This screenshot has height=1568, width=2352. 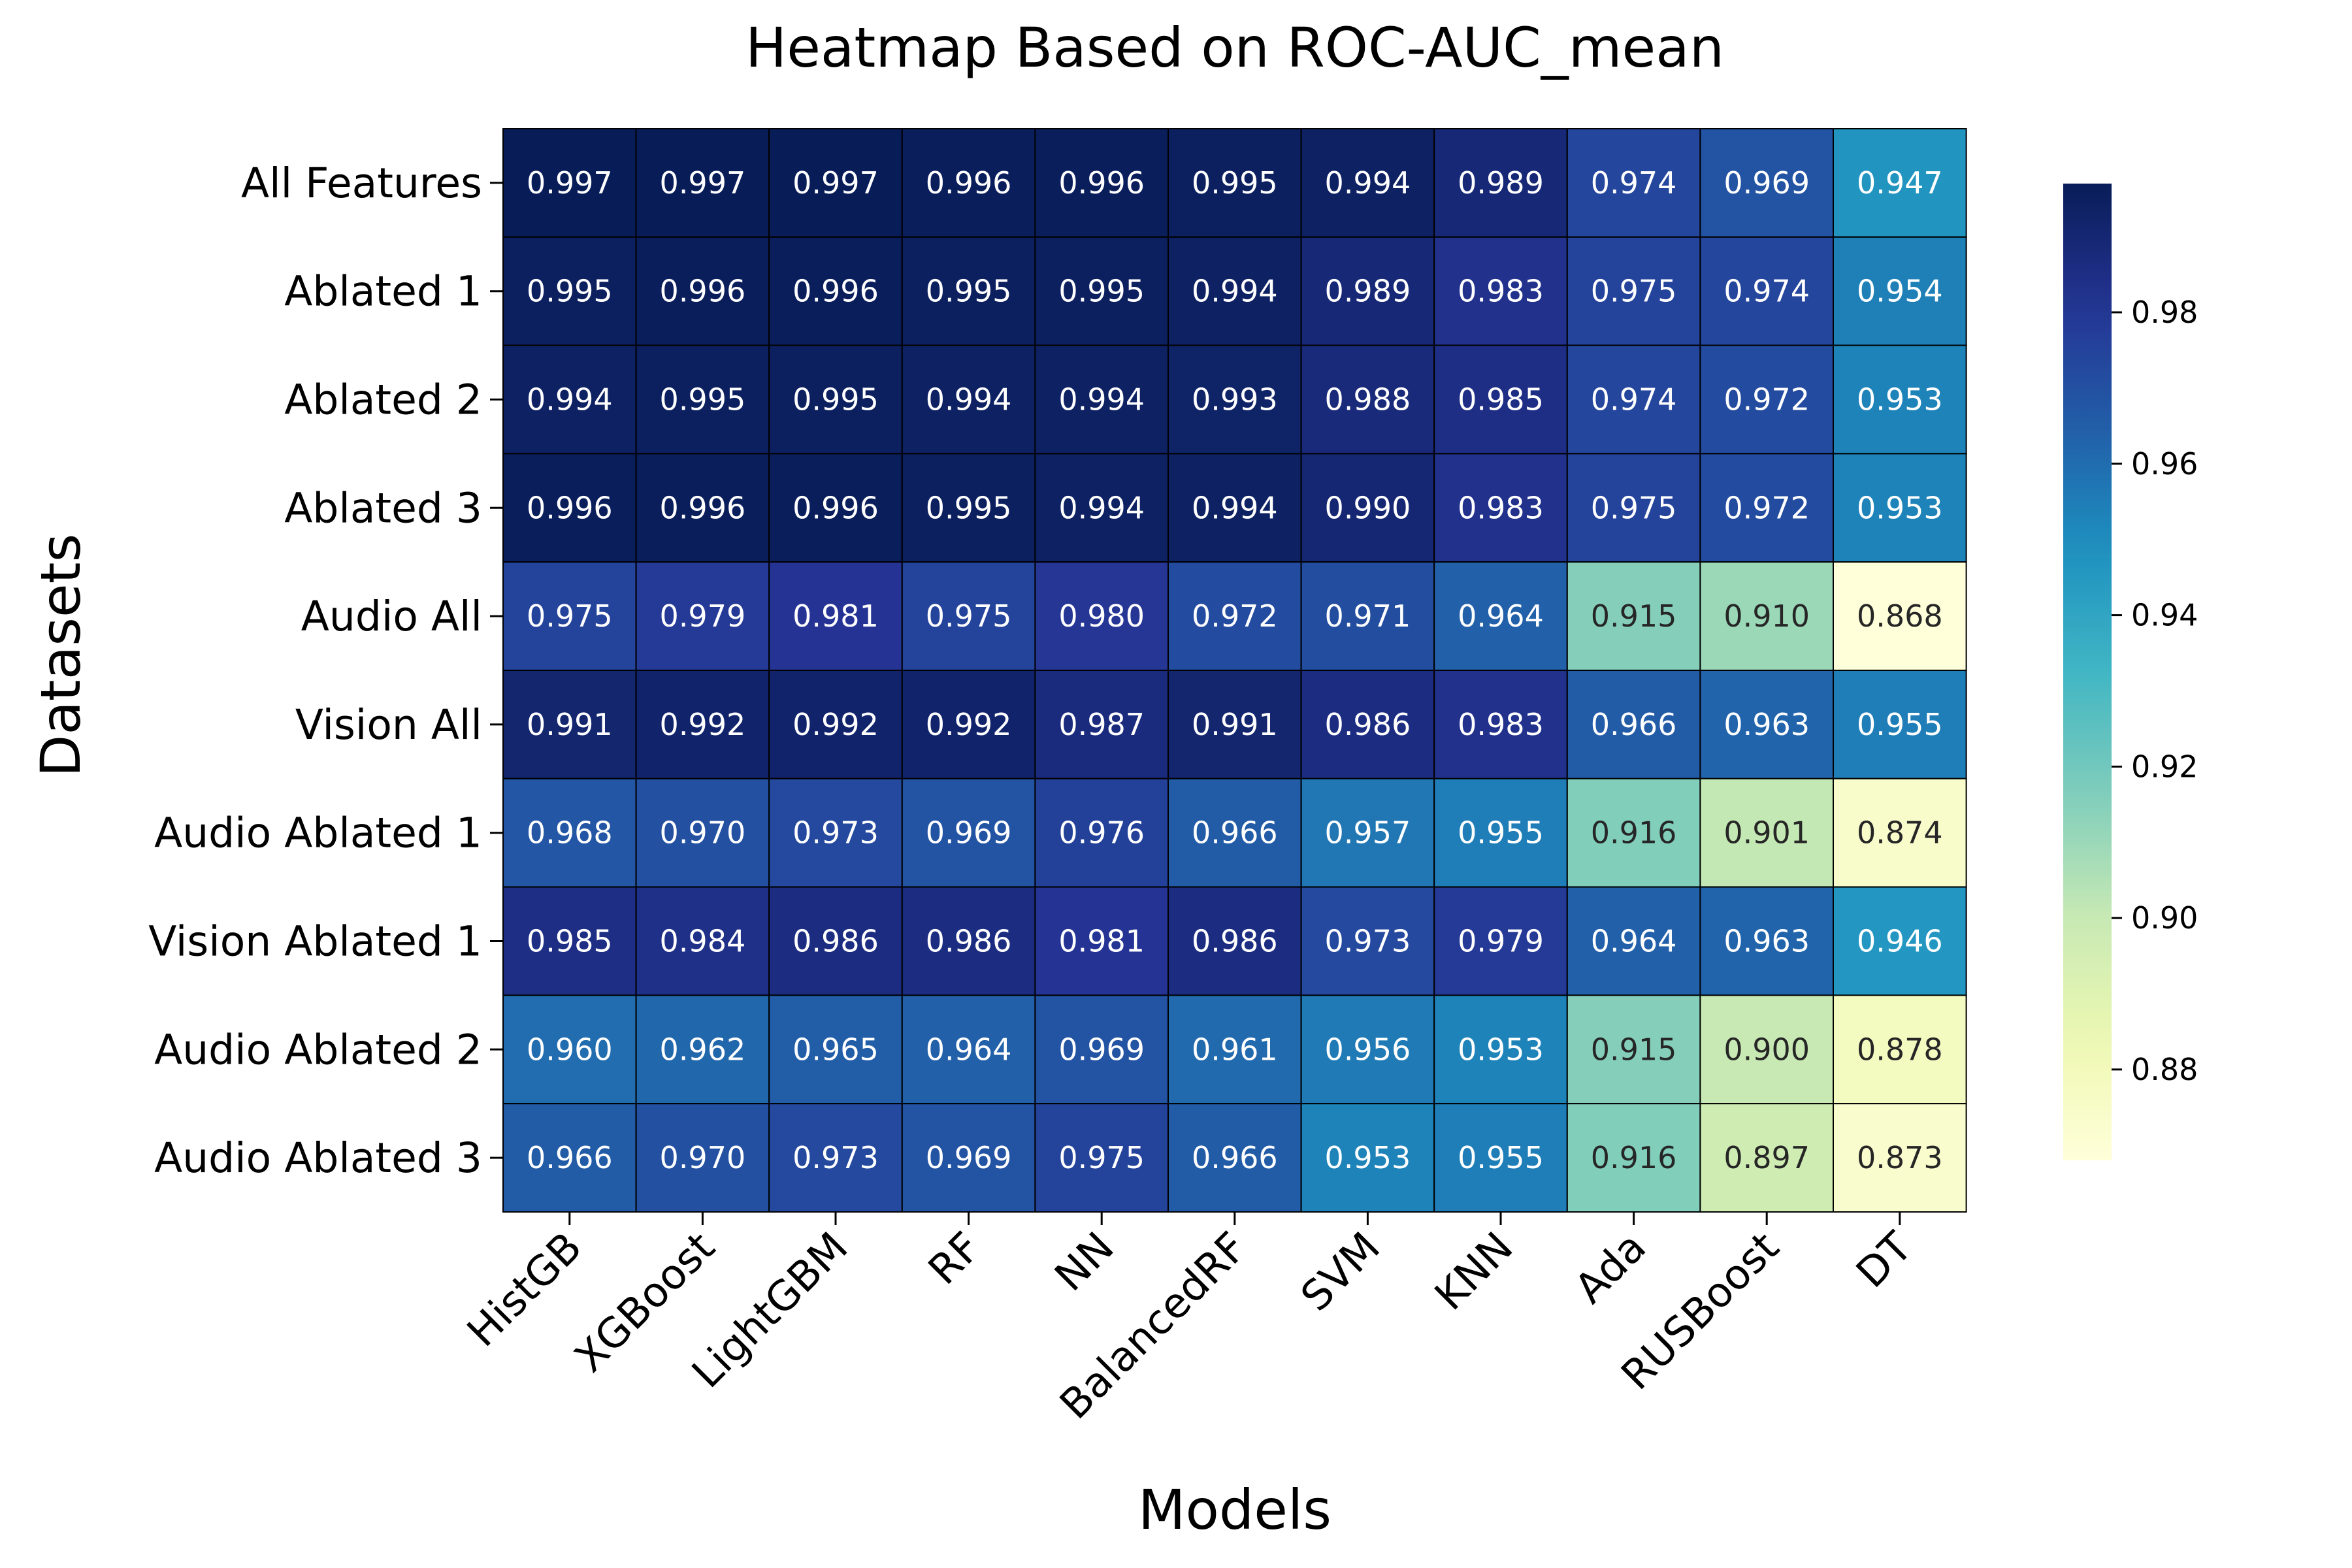 I want to click on cell-value-label: 0.953, so click(x=1501, y=1049).